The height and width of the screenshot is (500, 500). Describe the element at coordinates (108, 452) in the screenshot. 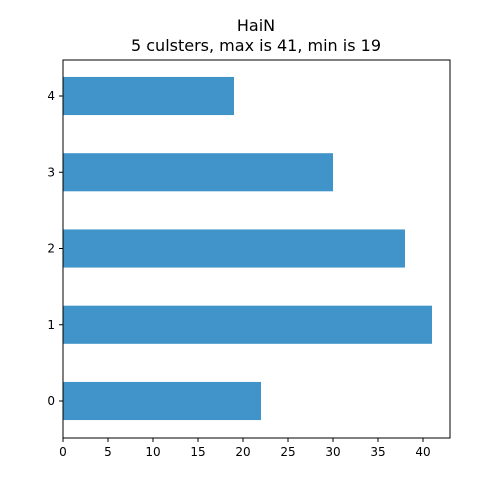

I see `x-tick-label: 5` at that location.